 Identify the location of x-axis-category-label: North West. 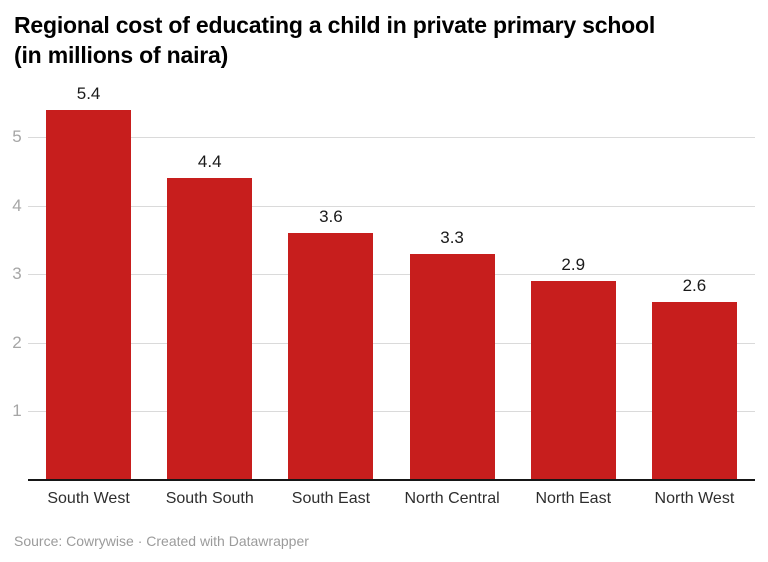
(694, 498).